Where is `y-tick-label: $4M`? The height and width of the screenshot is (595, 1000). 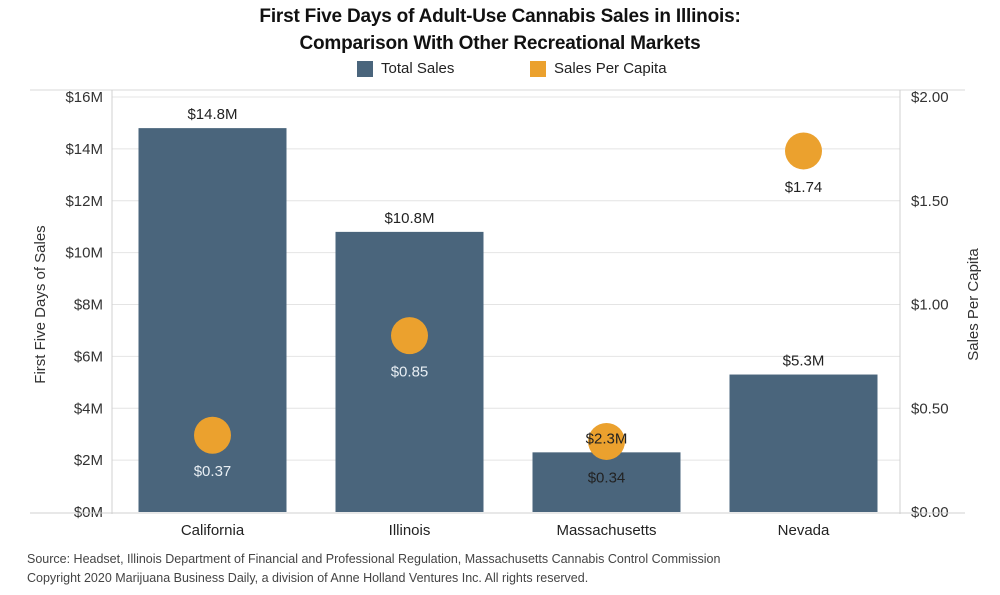
y-tick-label: $4M is located at coordinates (88, 408).